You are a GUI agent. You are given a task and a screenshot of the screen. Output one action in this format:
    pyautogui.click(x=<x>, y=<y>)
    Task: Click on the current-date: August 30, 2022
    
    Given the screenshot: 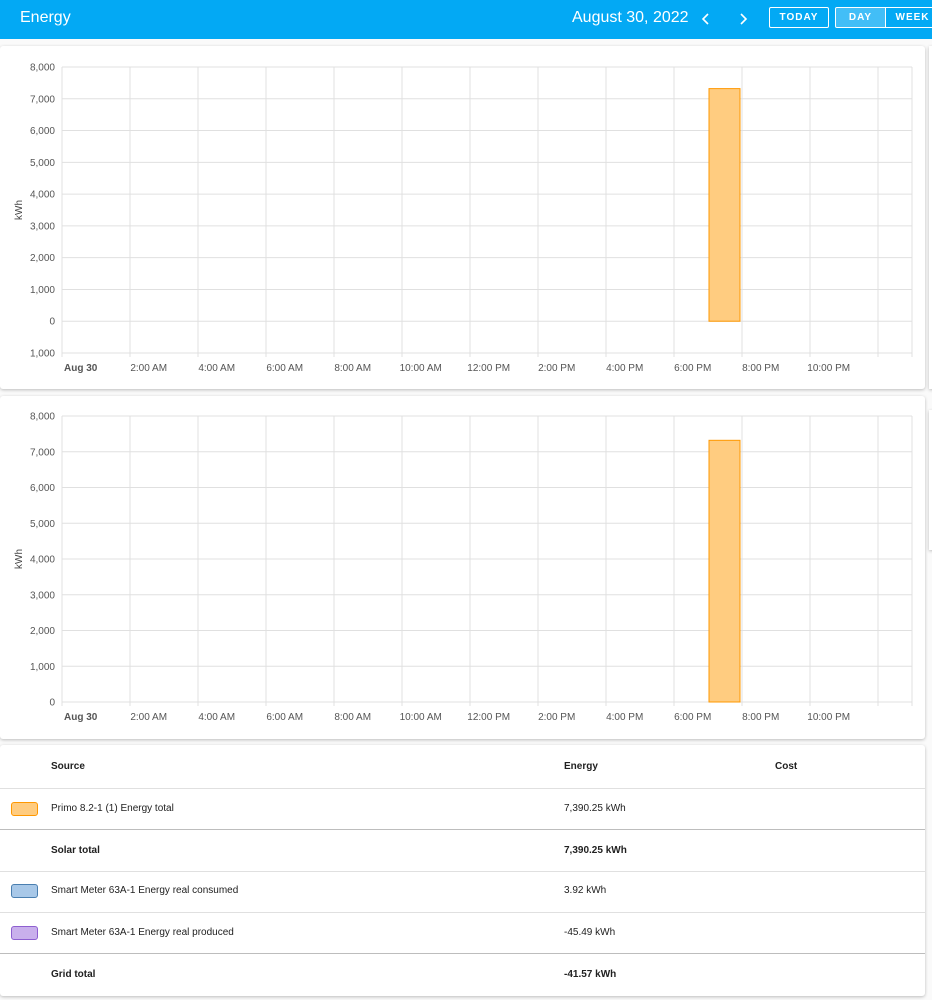 What is the action you would take?
    pyautogui.click(x=630, y=17)
    